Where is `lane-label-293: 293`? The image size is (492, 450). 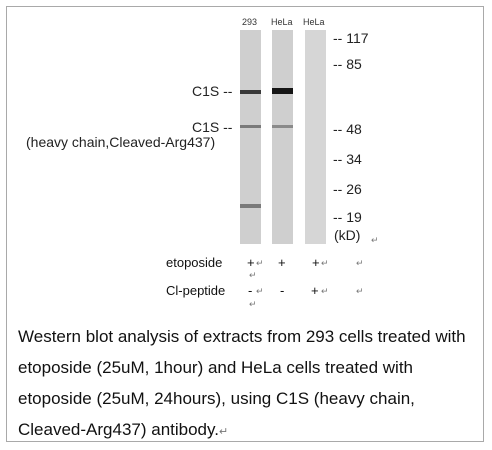 lane-label-293: 293 is located at coordinates (250, 22).